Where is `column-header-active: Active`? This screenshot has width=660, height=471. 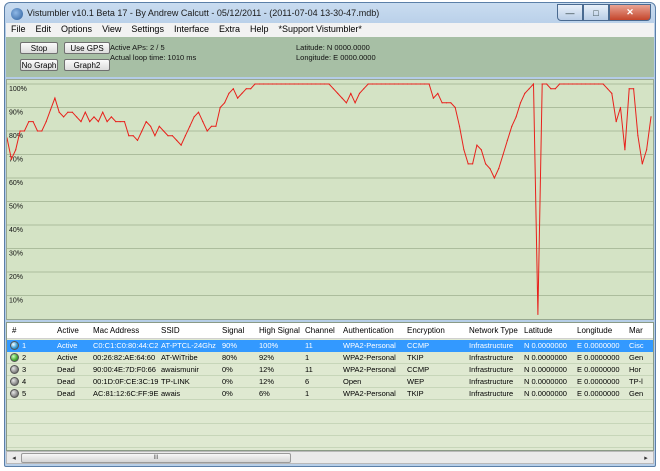
column-header-active: Active is located at coordinates (68, 330).